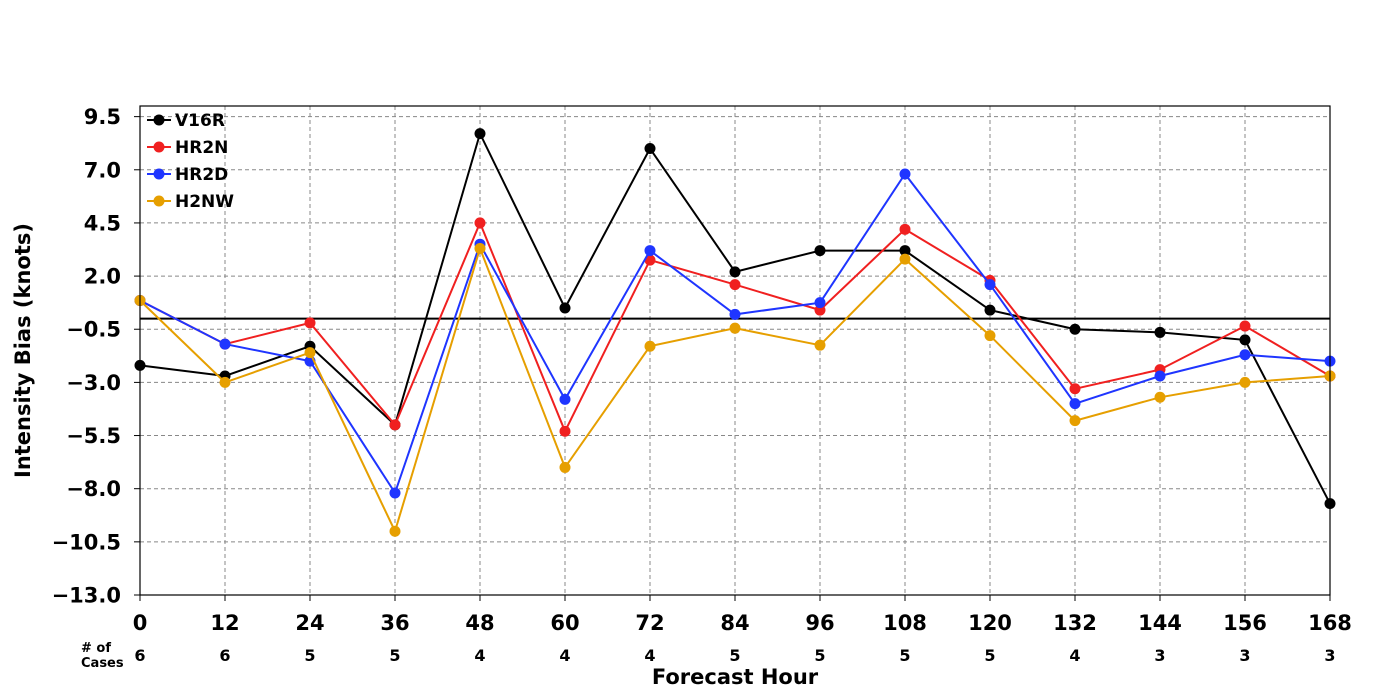  What do you see at coordinates (905, 623) in the screenshot?
I see `x-tick-label: 108` at bounding box center [905, 623].